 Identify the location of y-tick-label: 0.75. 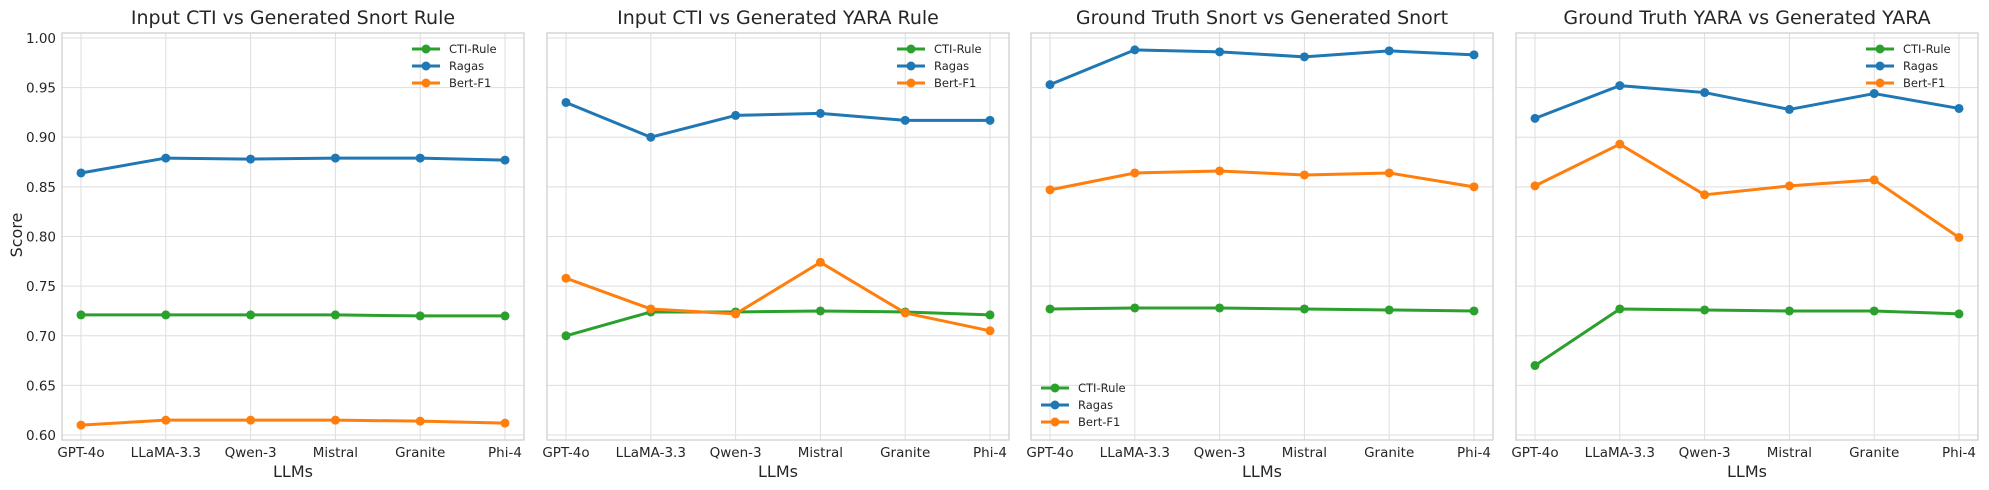
(41, 287).